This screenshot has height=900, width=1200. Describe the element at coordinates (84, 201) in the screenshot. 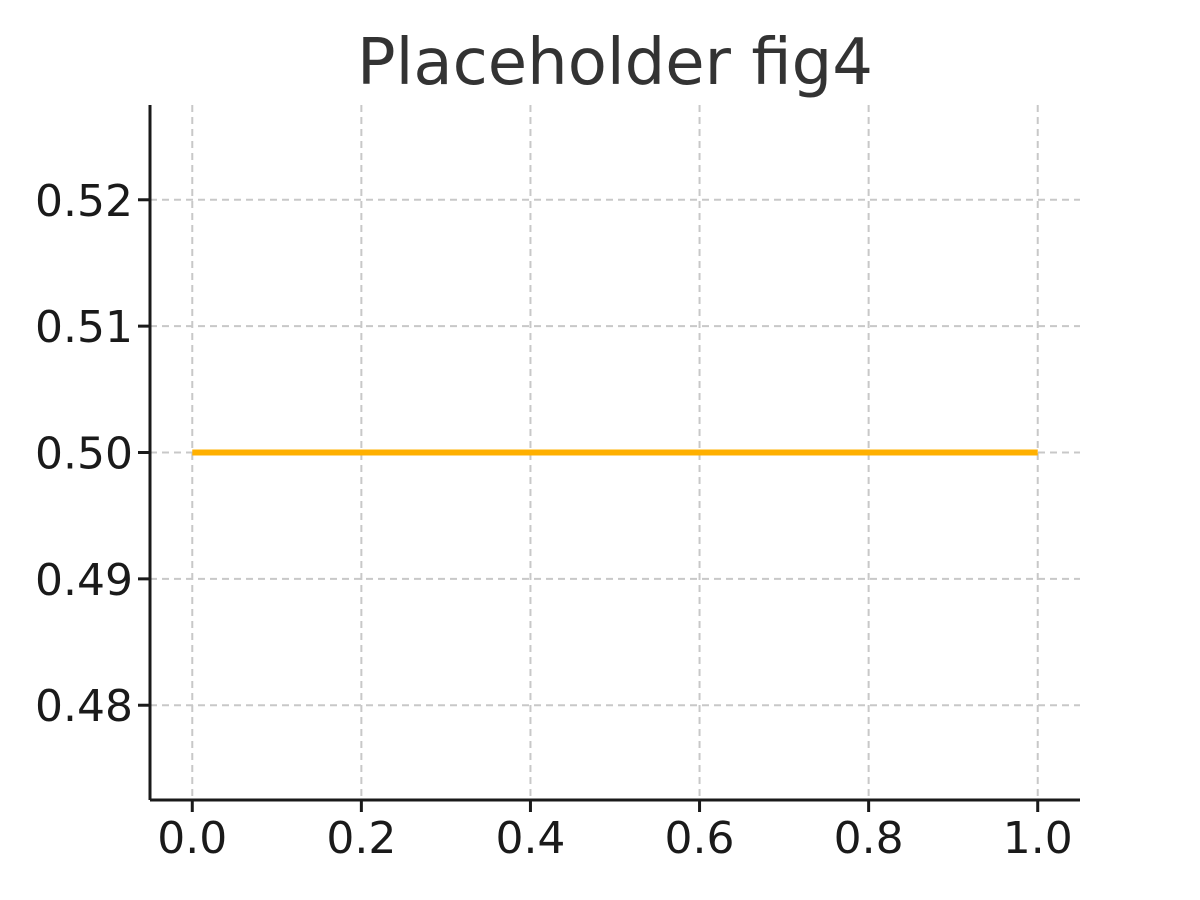

I see `y-tick-label: 0.52` at that location.